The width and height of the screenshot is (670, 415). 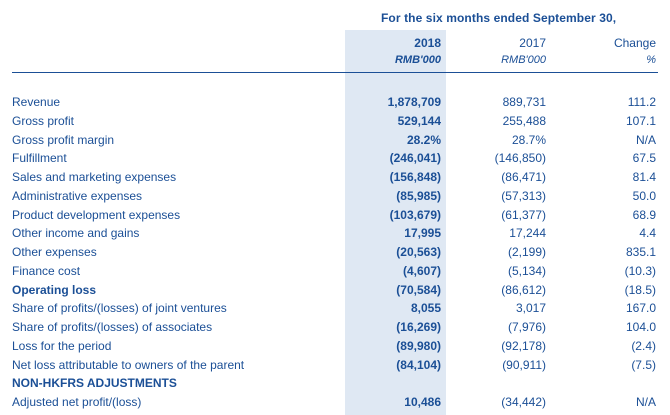 I want to click on period-heading: For the six months ended September 30,, so click(x=499, y=18).